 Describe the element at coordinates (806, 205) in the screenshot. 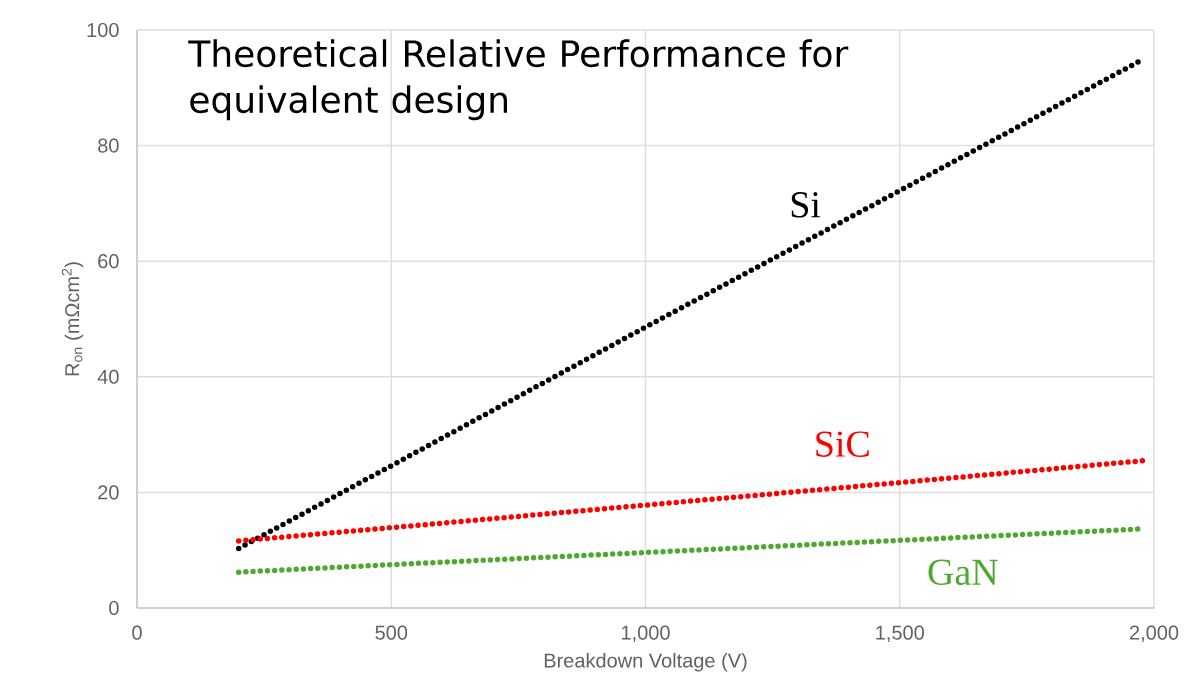

I see `series-label: Si` at that location.